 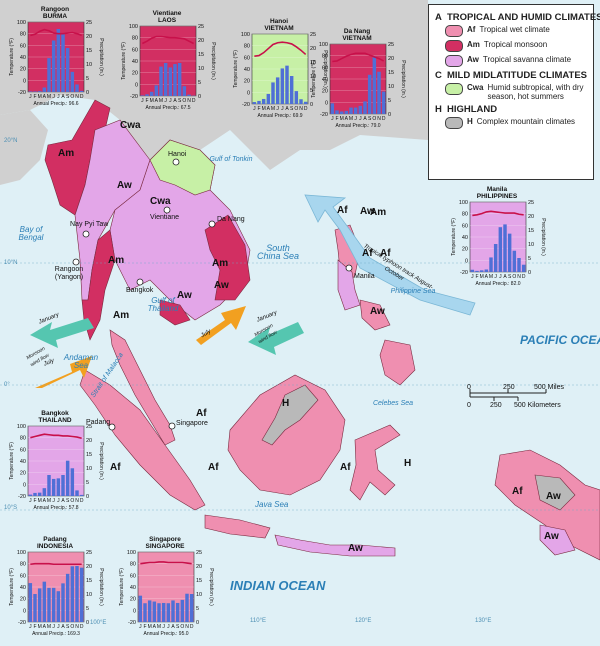 I want to click on graticule-label: 0°, so click(x=7, y=385).